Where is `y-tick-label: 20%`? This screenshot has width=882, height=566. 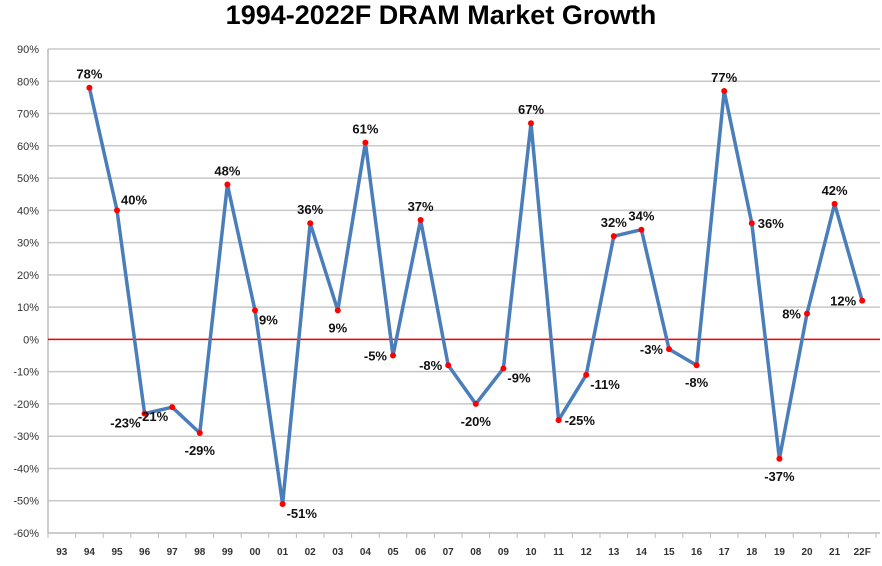
y-tick-label: 20% is located at coordinates (28, 276).